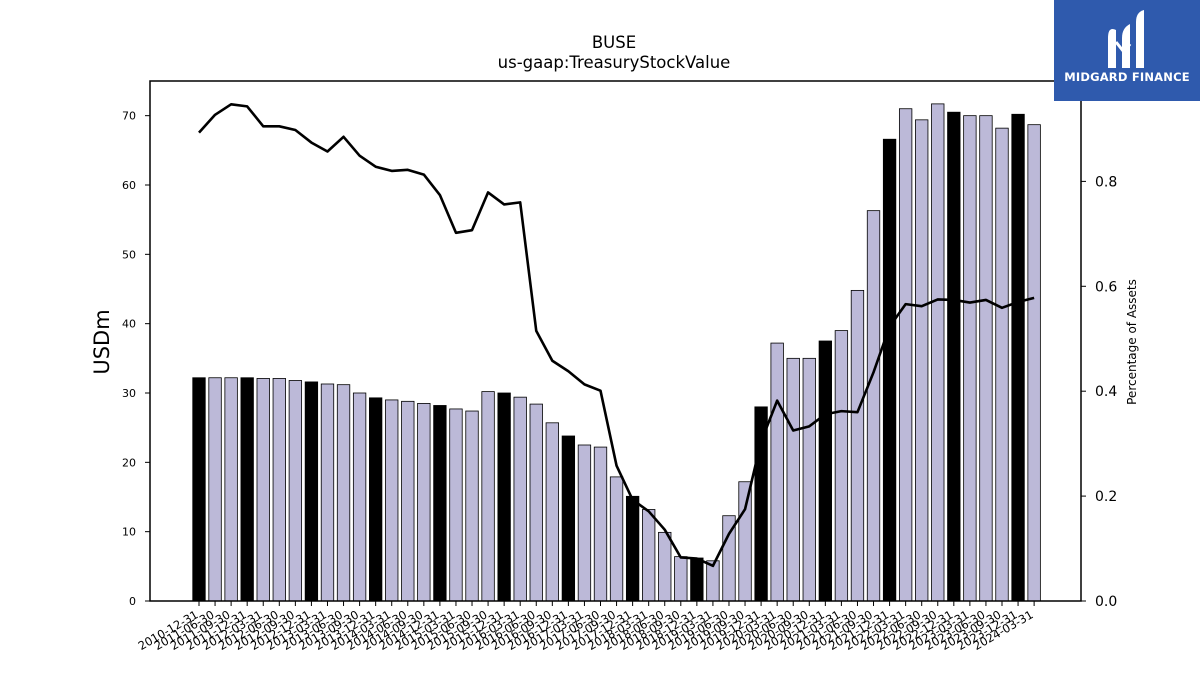 Image resolution: width=1200 pixels, height=675 pixels. Describe the element at coordinates (129, 185) in the screenshot. I see `y-tick-label: 60` at that location.